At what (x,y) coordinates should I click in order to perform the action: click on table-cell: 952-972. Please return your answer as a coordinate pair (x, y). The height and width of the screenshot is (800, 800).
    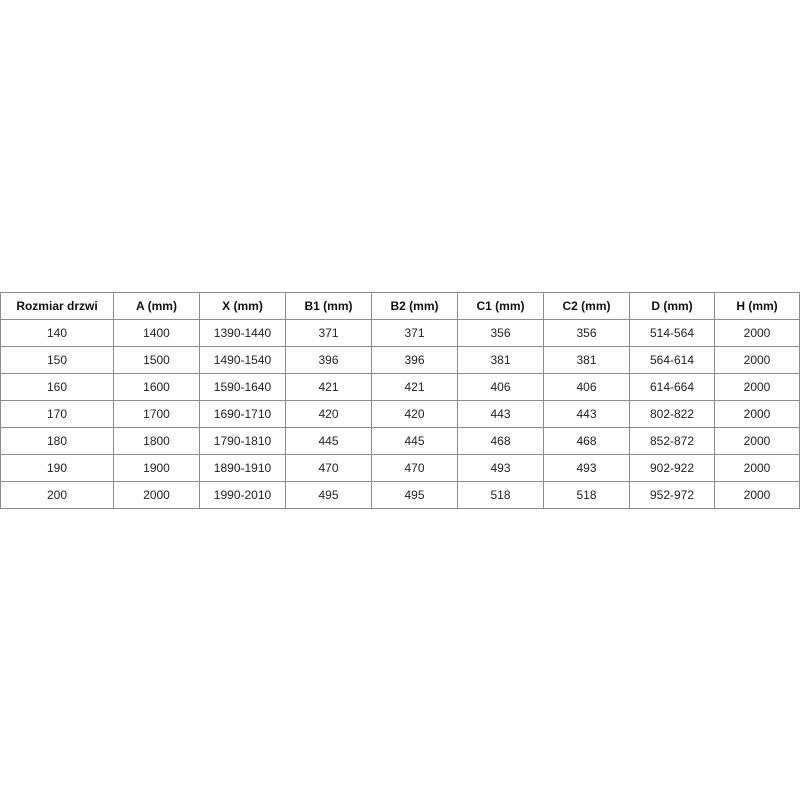
    Looking at the image, I should click on (672, 495).